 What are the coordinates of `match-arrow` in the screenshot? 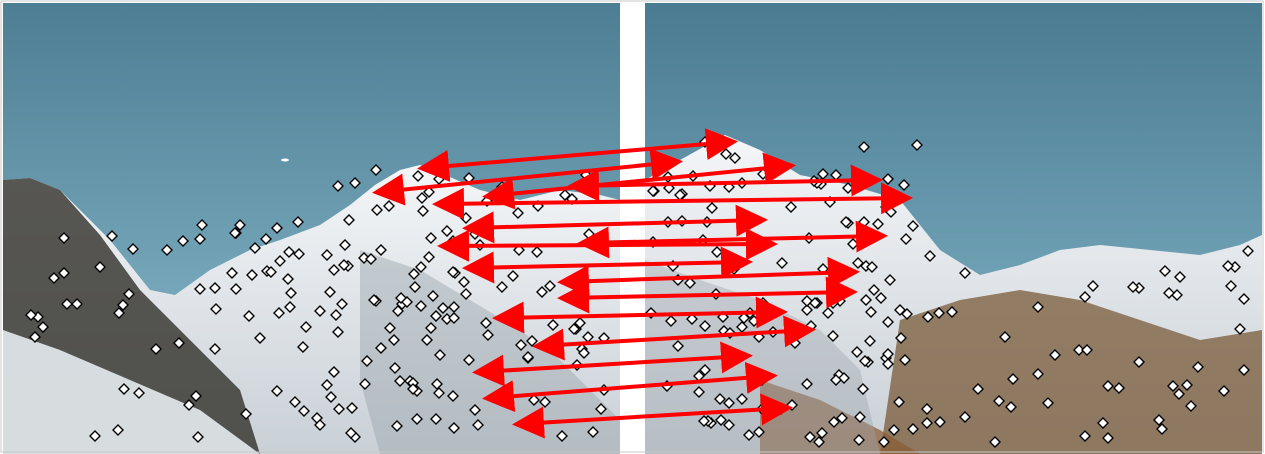 It's located at (725, 183).